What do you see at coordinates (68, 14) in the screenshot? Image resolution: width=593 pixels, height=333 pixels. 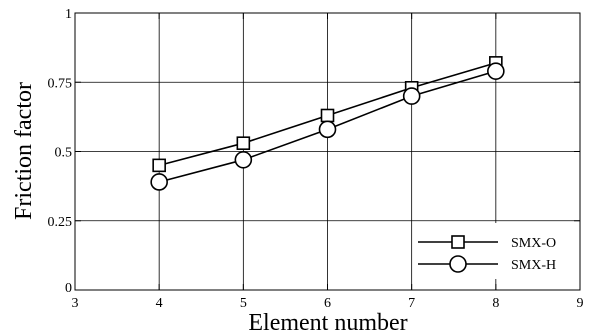 I see `y-tick-label: 1` at bounding box center [68, 14].